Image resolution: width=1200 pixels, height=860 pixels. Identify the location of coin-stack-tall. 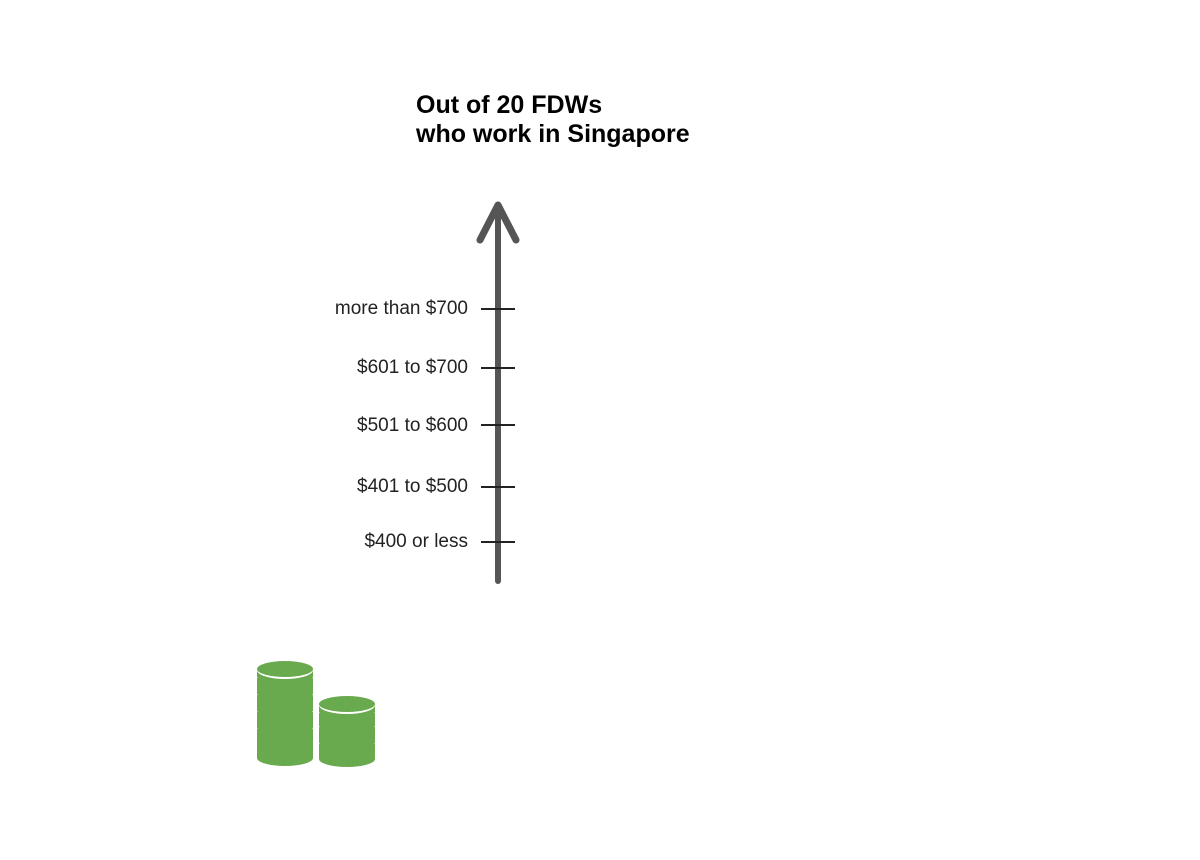
(285, 713).